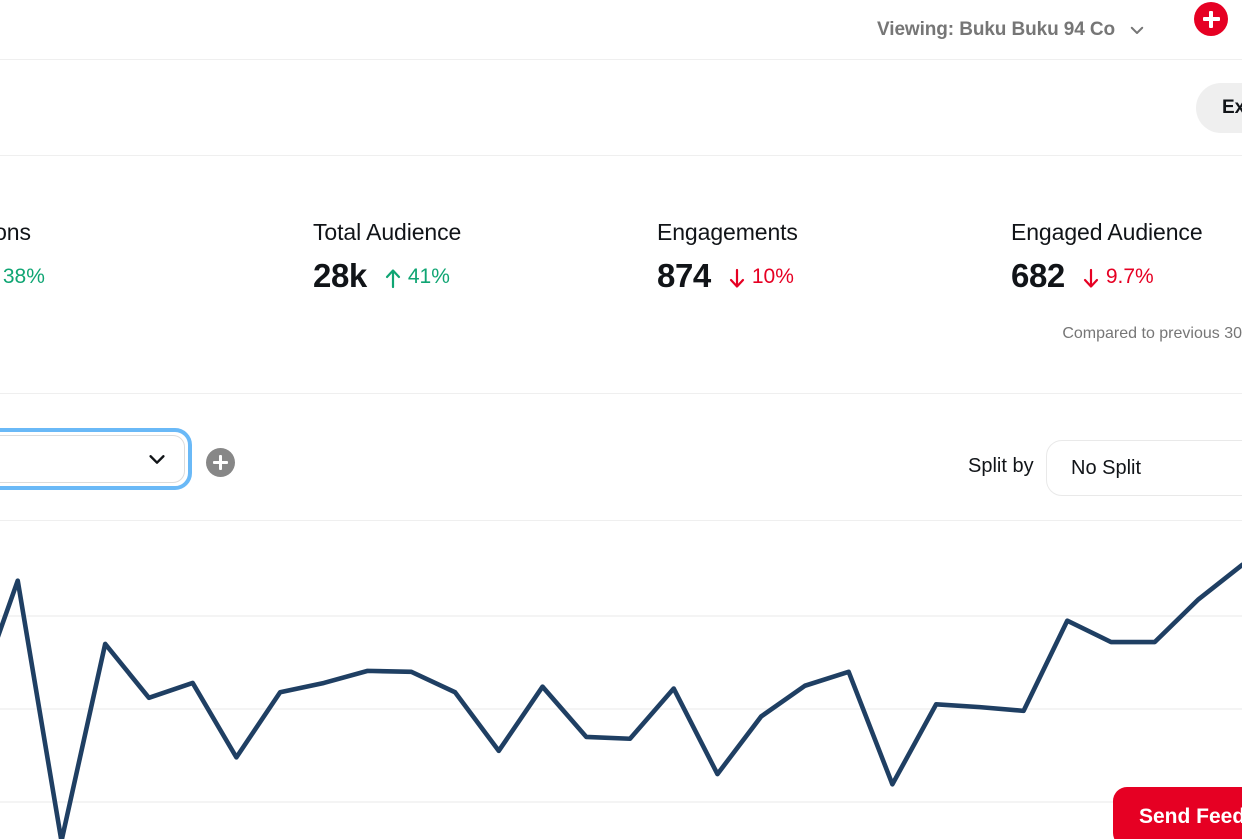 Image resolution: width=1242 pixels, height=839 pixels. I want to click on metric-delta: 9.7%, so click(1118, 277).